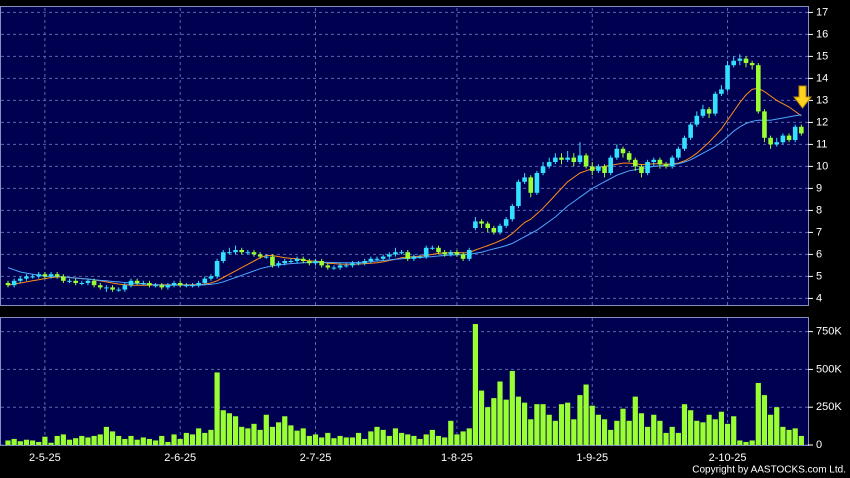 This screenshot has height=478, width=850. I want to click on x-tick-label: 1-8-25, so click(457, 458).